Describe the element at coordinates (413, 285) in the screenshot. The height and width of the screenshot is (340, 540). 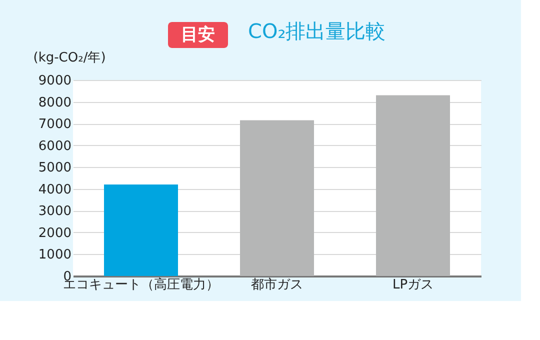
I see `x-tick-label: LPガス` at that location.